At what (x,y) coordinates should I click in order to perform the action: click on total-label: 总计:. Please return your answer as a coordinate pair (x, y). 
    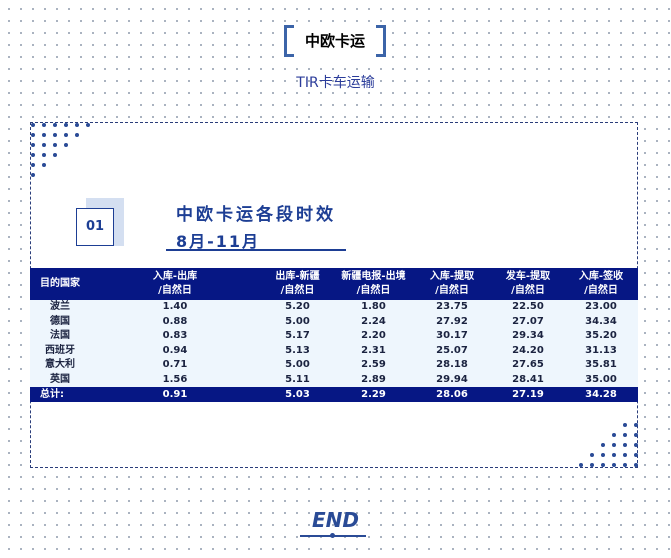
    Looking at the image, I should click on (60, 394).